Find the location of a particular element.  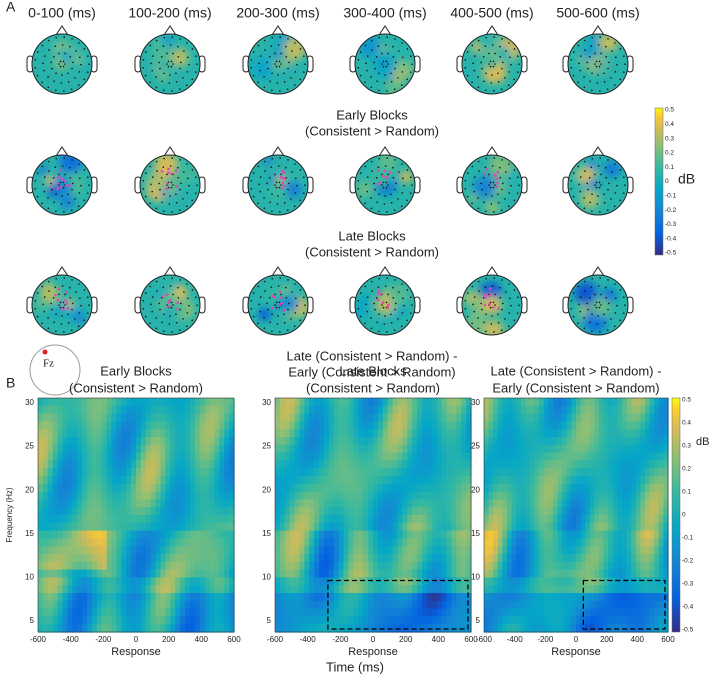

topoplot is located at coordinates (62, 301).